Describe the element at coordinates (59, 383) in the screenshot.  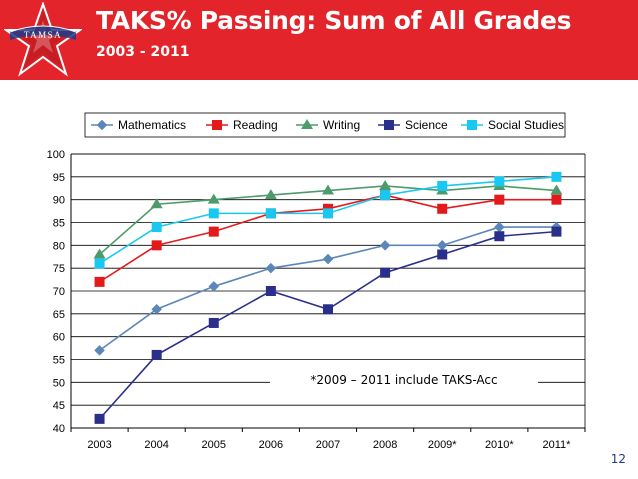
I see `y-tick-label: 50` at that location.